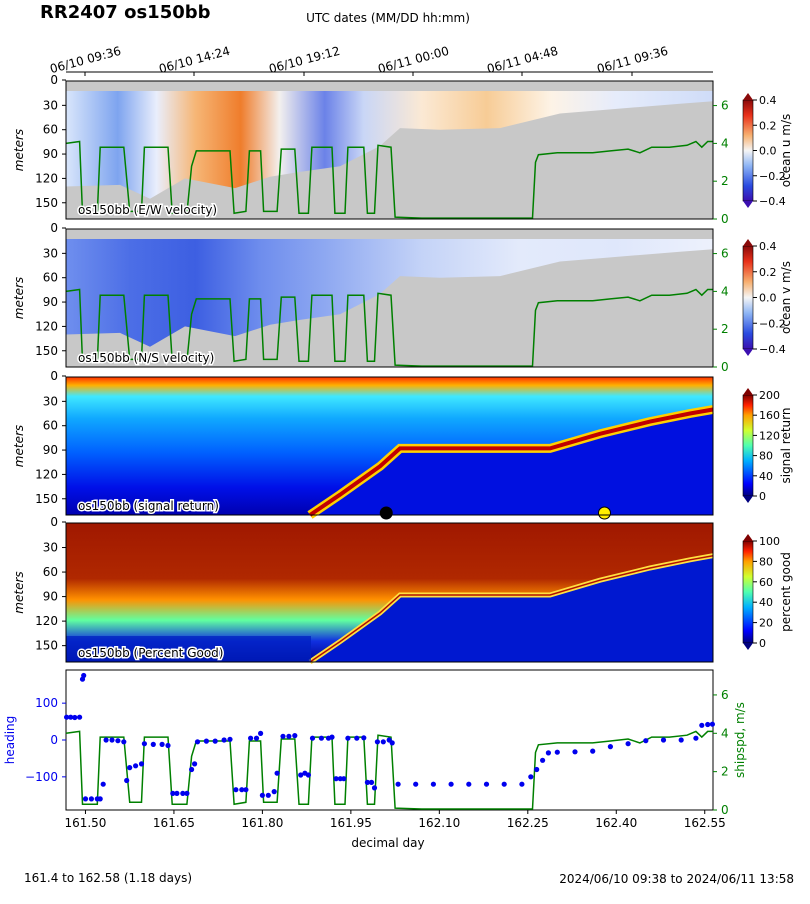 Image resolution: width=810 pixels, height=904 pixels. I want to click on x-tick-label: 162.25, so click(528, 823).